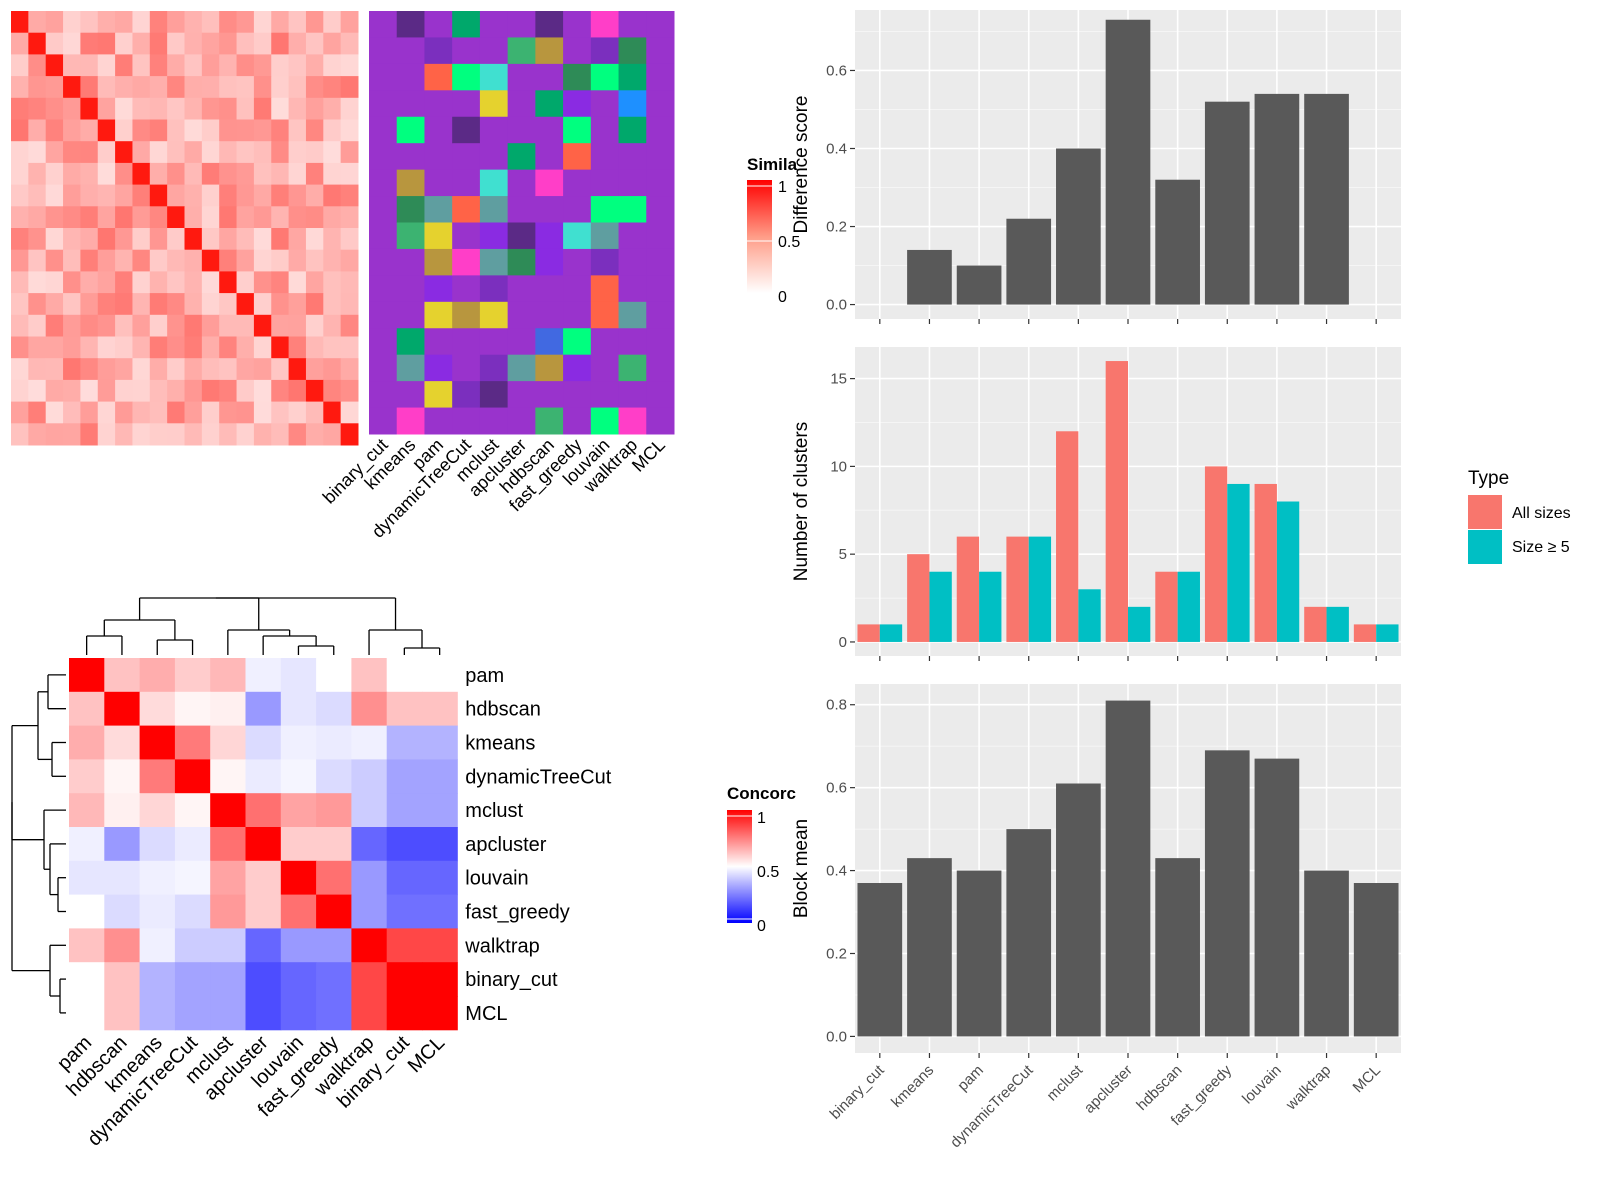 This screenshot has width=1600, height=1200. I want to click on y-axis-title: Block mean, so click(801, 868).